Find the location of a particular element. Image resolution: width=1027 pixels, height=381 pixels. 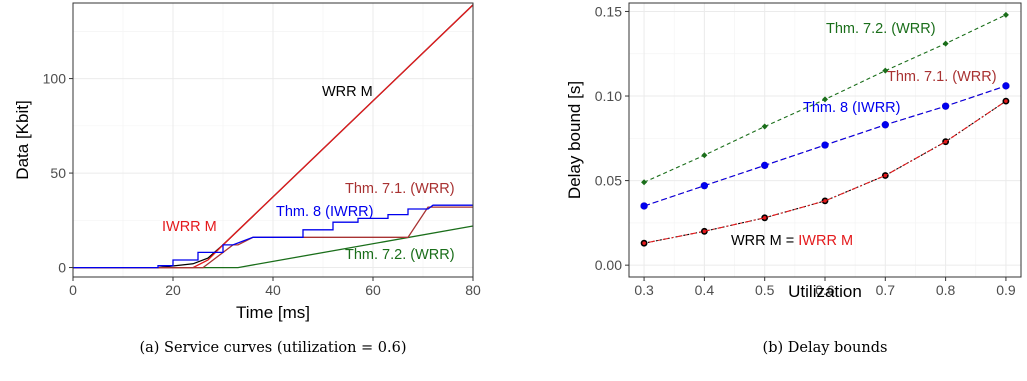

chart-b-ytick-label: 0.00 is located at coordinates (608, 265).